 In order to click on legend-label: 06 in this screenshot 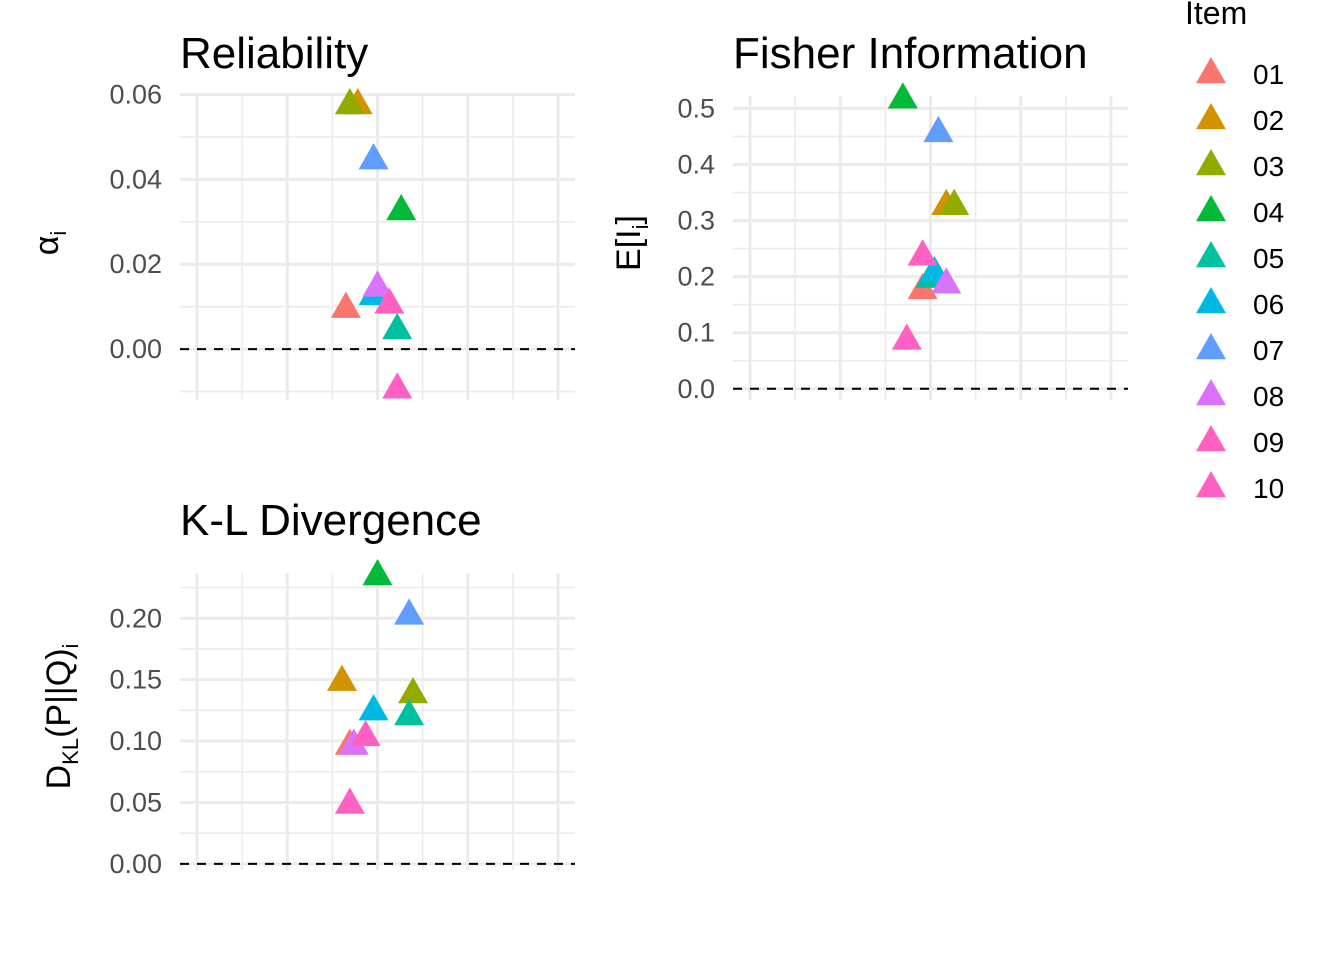, I will do `click(1268, 304)`.